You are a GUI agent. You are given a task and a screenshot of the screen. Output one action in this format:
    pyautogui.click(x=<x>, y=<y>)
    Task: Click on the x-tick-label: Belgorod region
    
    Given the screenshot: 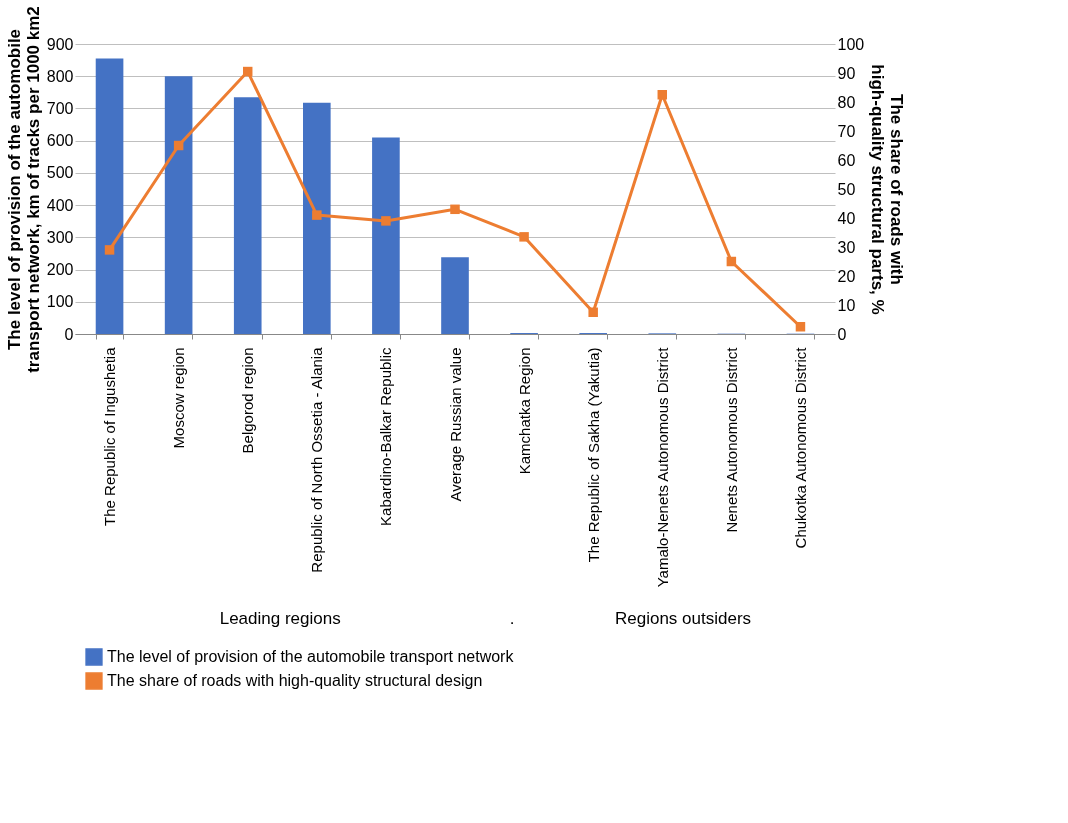 What is the action you would take?
    pyautogui.click(x=248, y=400)
    